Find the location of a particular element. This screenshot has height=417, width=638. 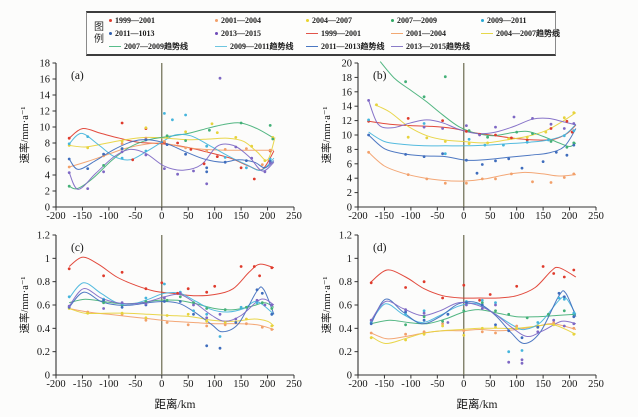

y-tick-label: 6 is located at coordinates (349, 164).